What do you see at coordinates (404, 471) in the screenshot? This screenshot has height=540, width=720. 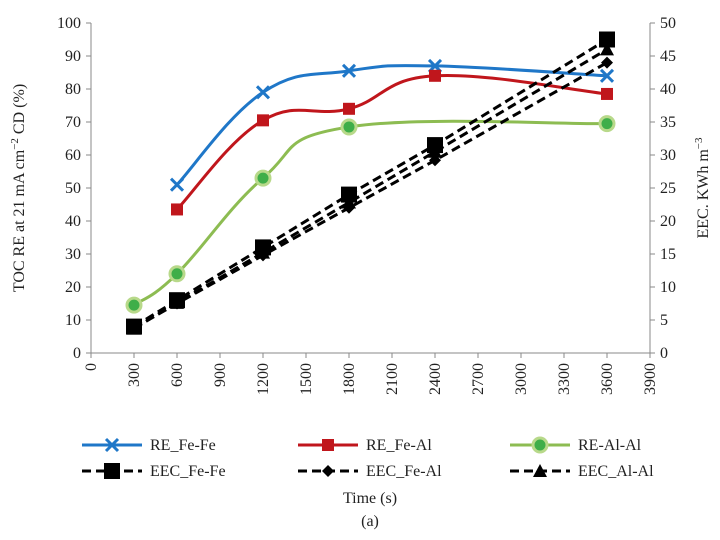 I see `legend-label: EEC_Fe-Al` at bounding box center [404, 471].